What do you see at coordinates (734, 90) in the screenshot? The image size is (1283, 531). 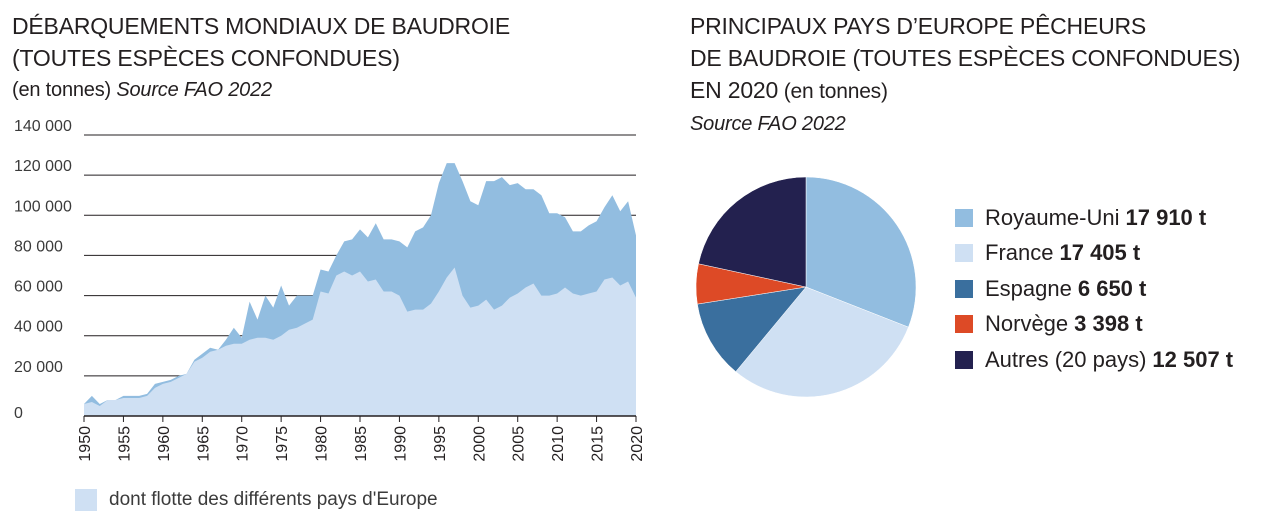 I see `pie-year-text: EN 2020` at bounding box center [734, 90].